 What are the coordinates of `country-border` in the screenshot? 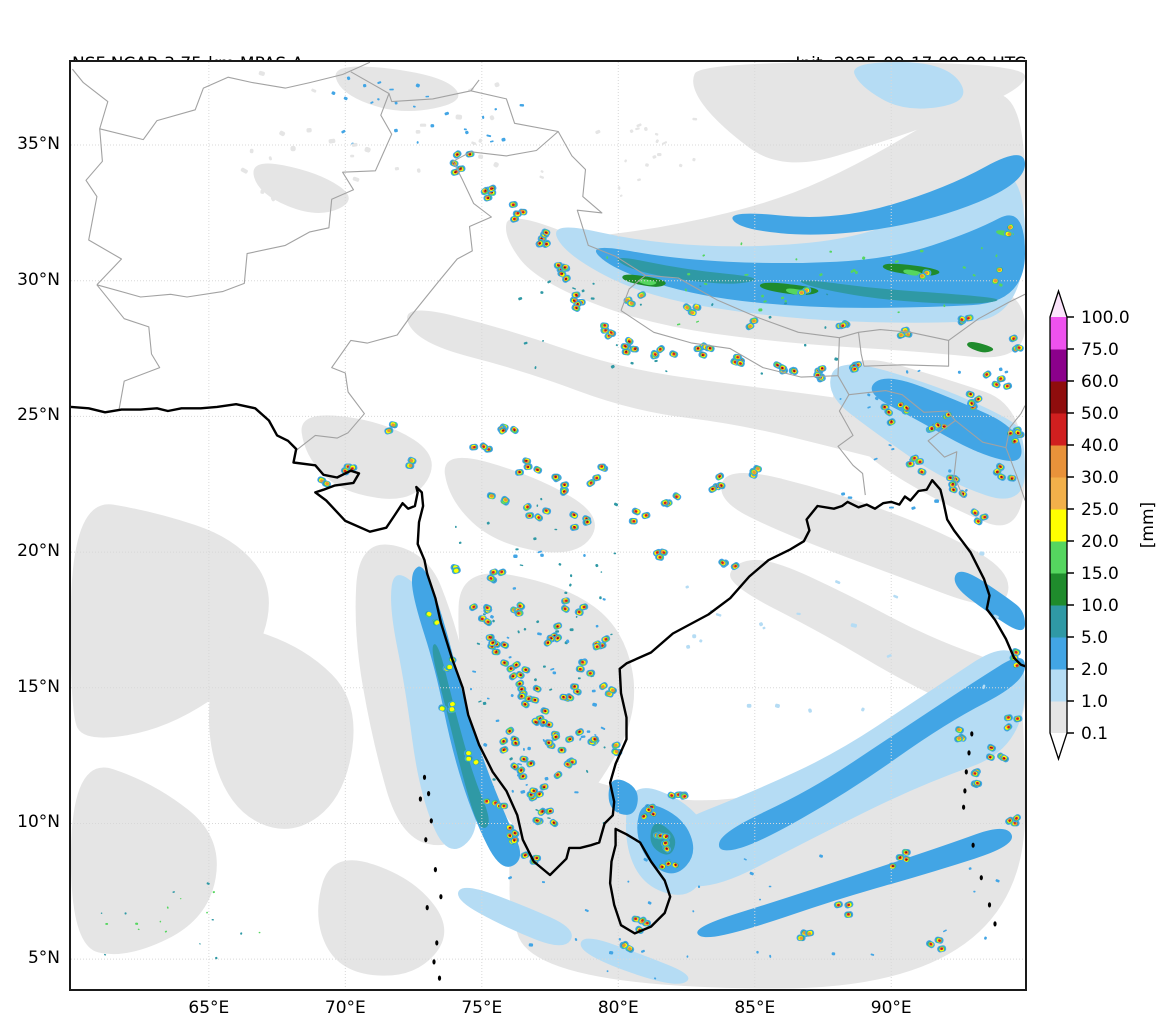 It's located at (415, 87).